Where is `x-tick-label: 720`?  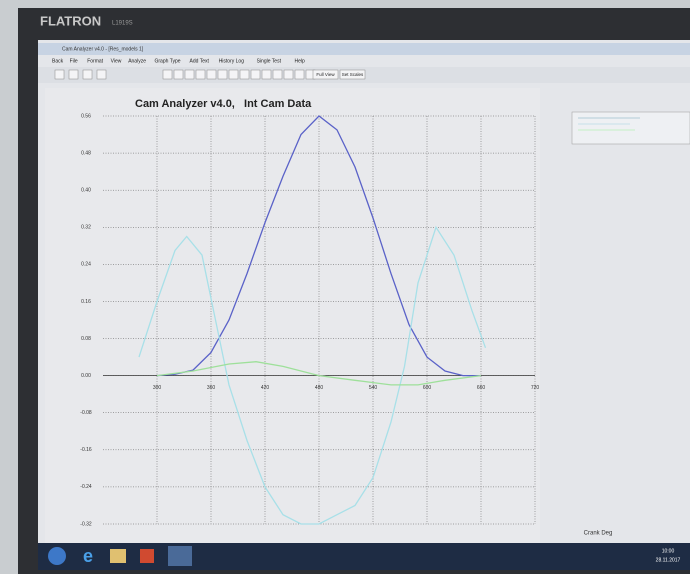
x-tick-label: 720 is located at coordinates (535, 388).